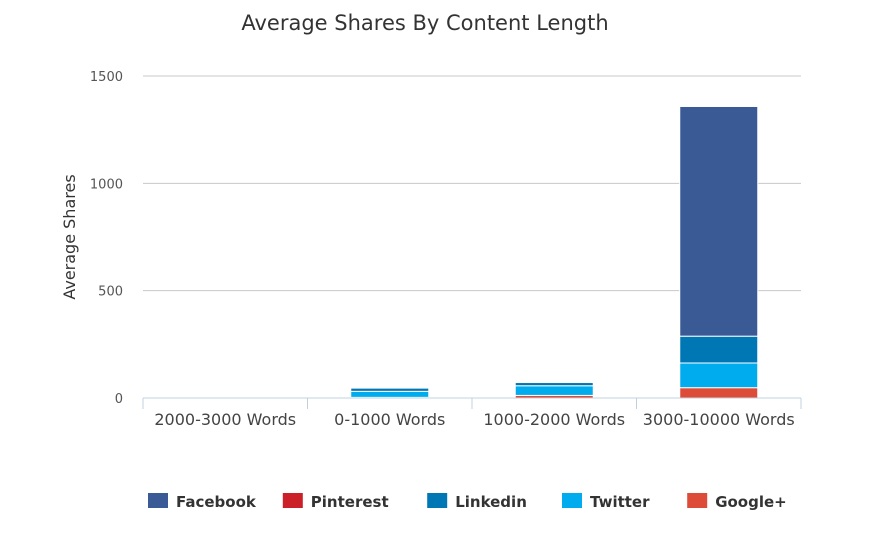 This screenshot has width=883, height=537. Describe the element at coordinates (389, 419) in the screenshot. I see `x-tick-label: 0-1000 Words` at that location.